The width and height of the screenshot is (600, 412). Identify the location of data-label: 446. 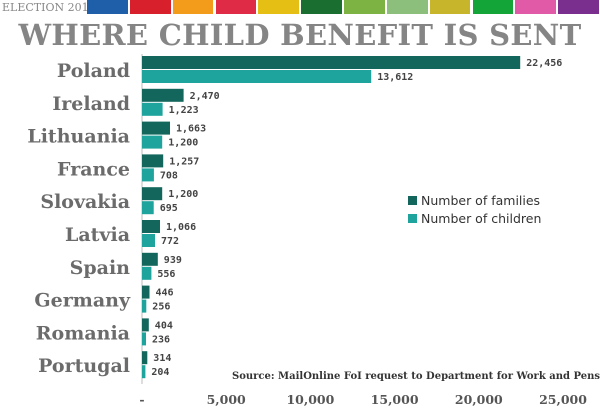
(165, 293).